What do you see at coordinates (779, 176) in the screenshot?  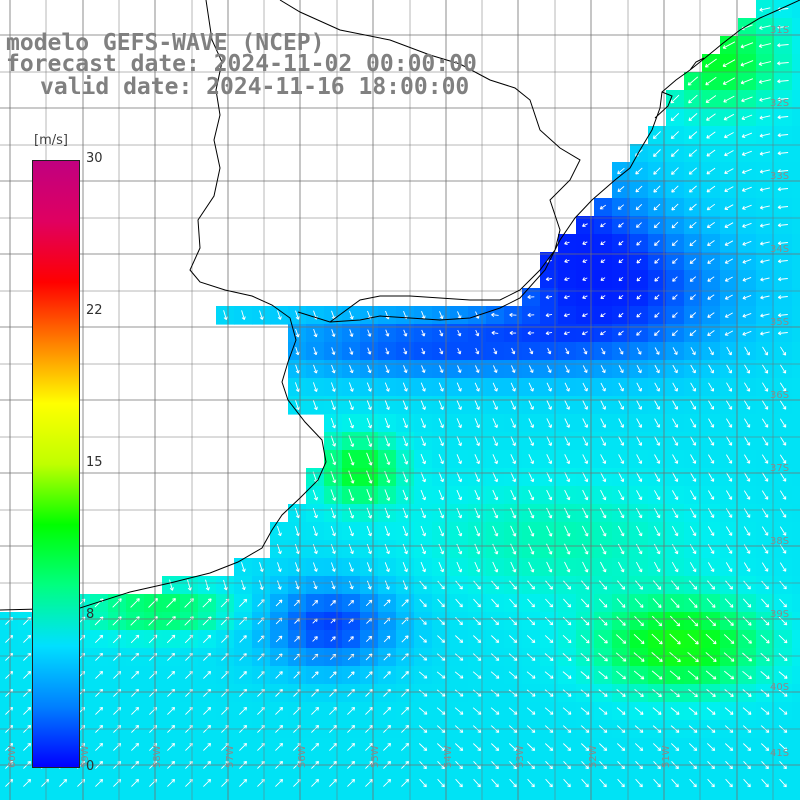 I see `latitude-label: 33S` at bounding box center [779, 176].